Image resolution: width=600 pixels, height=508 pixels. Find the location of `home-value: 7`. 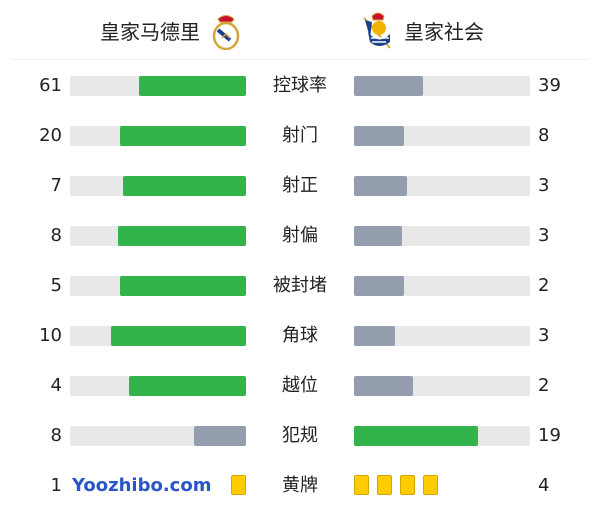

home-value: 7 is located at coordinates (56, 185).